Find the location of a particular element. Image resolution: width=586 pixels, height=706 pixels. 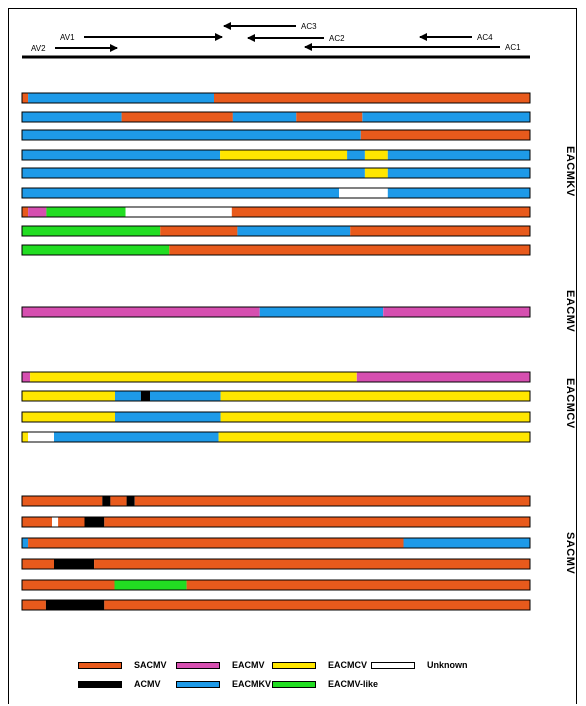

arrow-ac4-label: AC4 is located at coordinates (485, 37).